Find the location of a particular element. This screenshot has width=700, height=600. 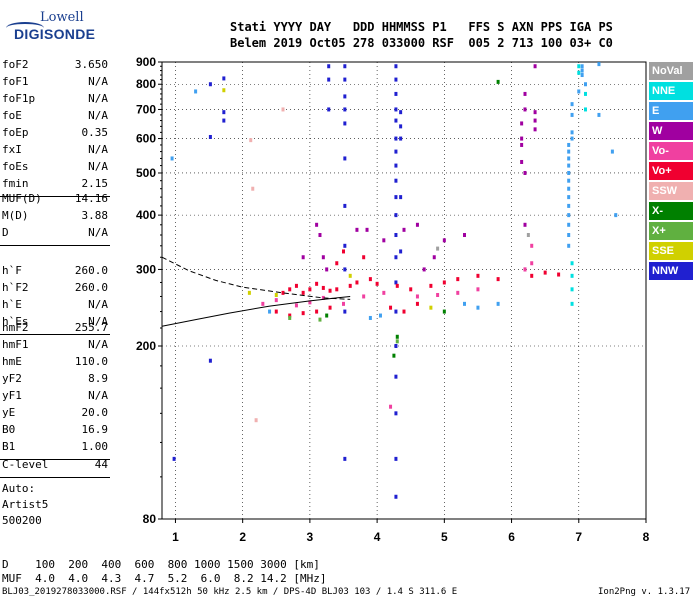

auto-label: Auto: is located at coordinates (19, 488).